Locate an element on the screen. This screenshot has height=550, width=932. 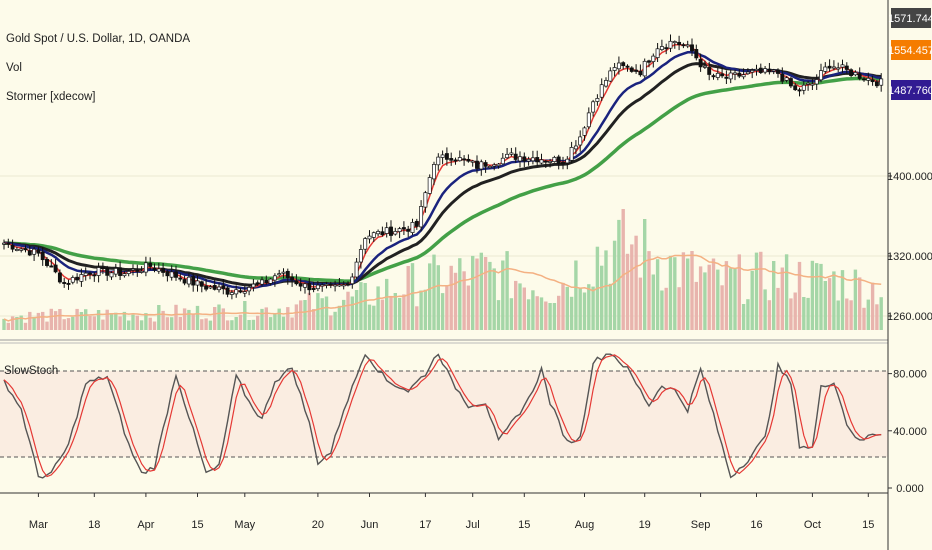
volume-legend: Vol is located at coordinates (14, 68).